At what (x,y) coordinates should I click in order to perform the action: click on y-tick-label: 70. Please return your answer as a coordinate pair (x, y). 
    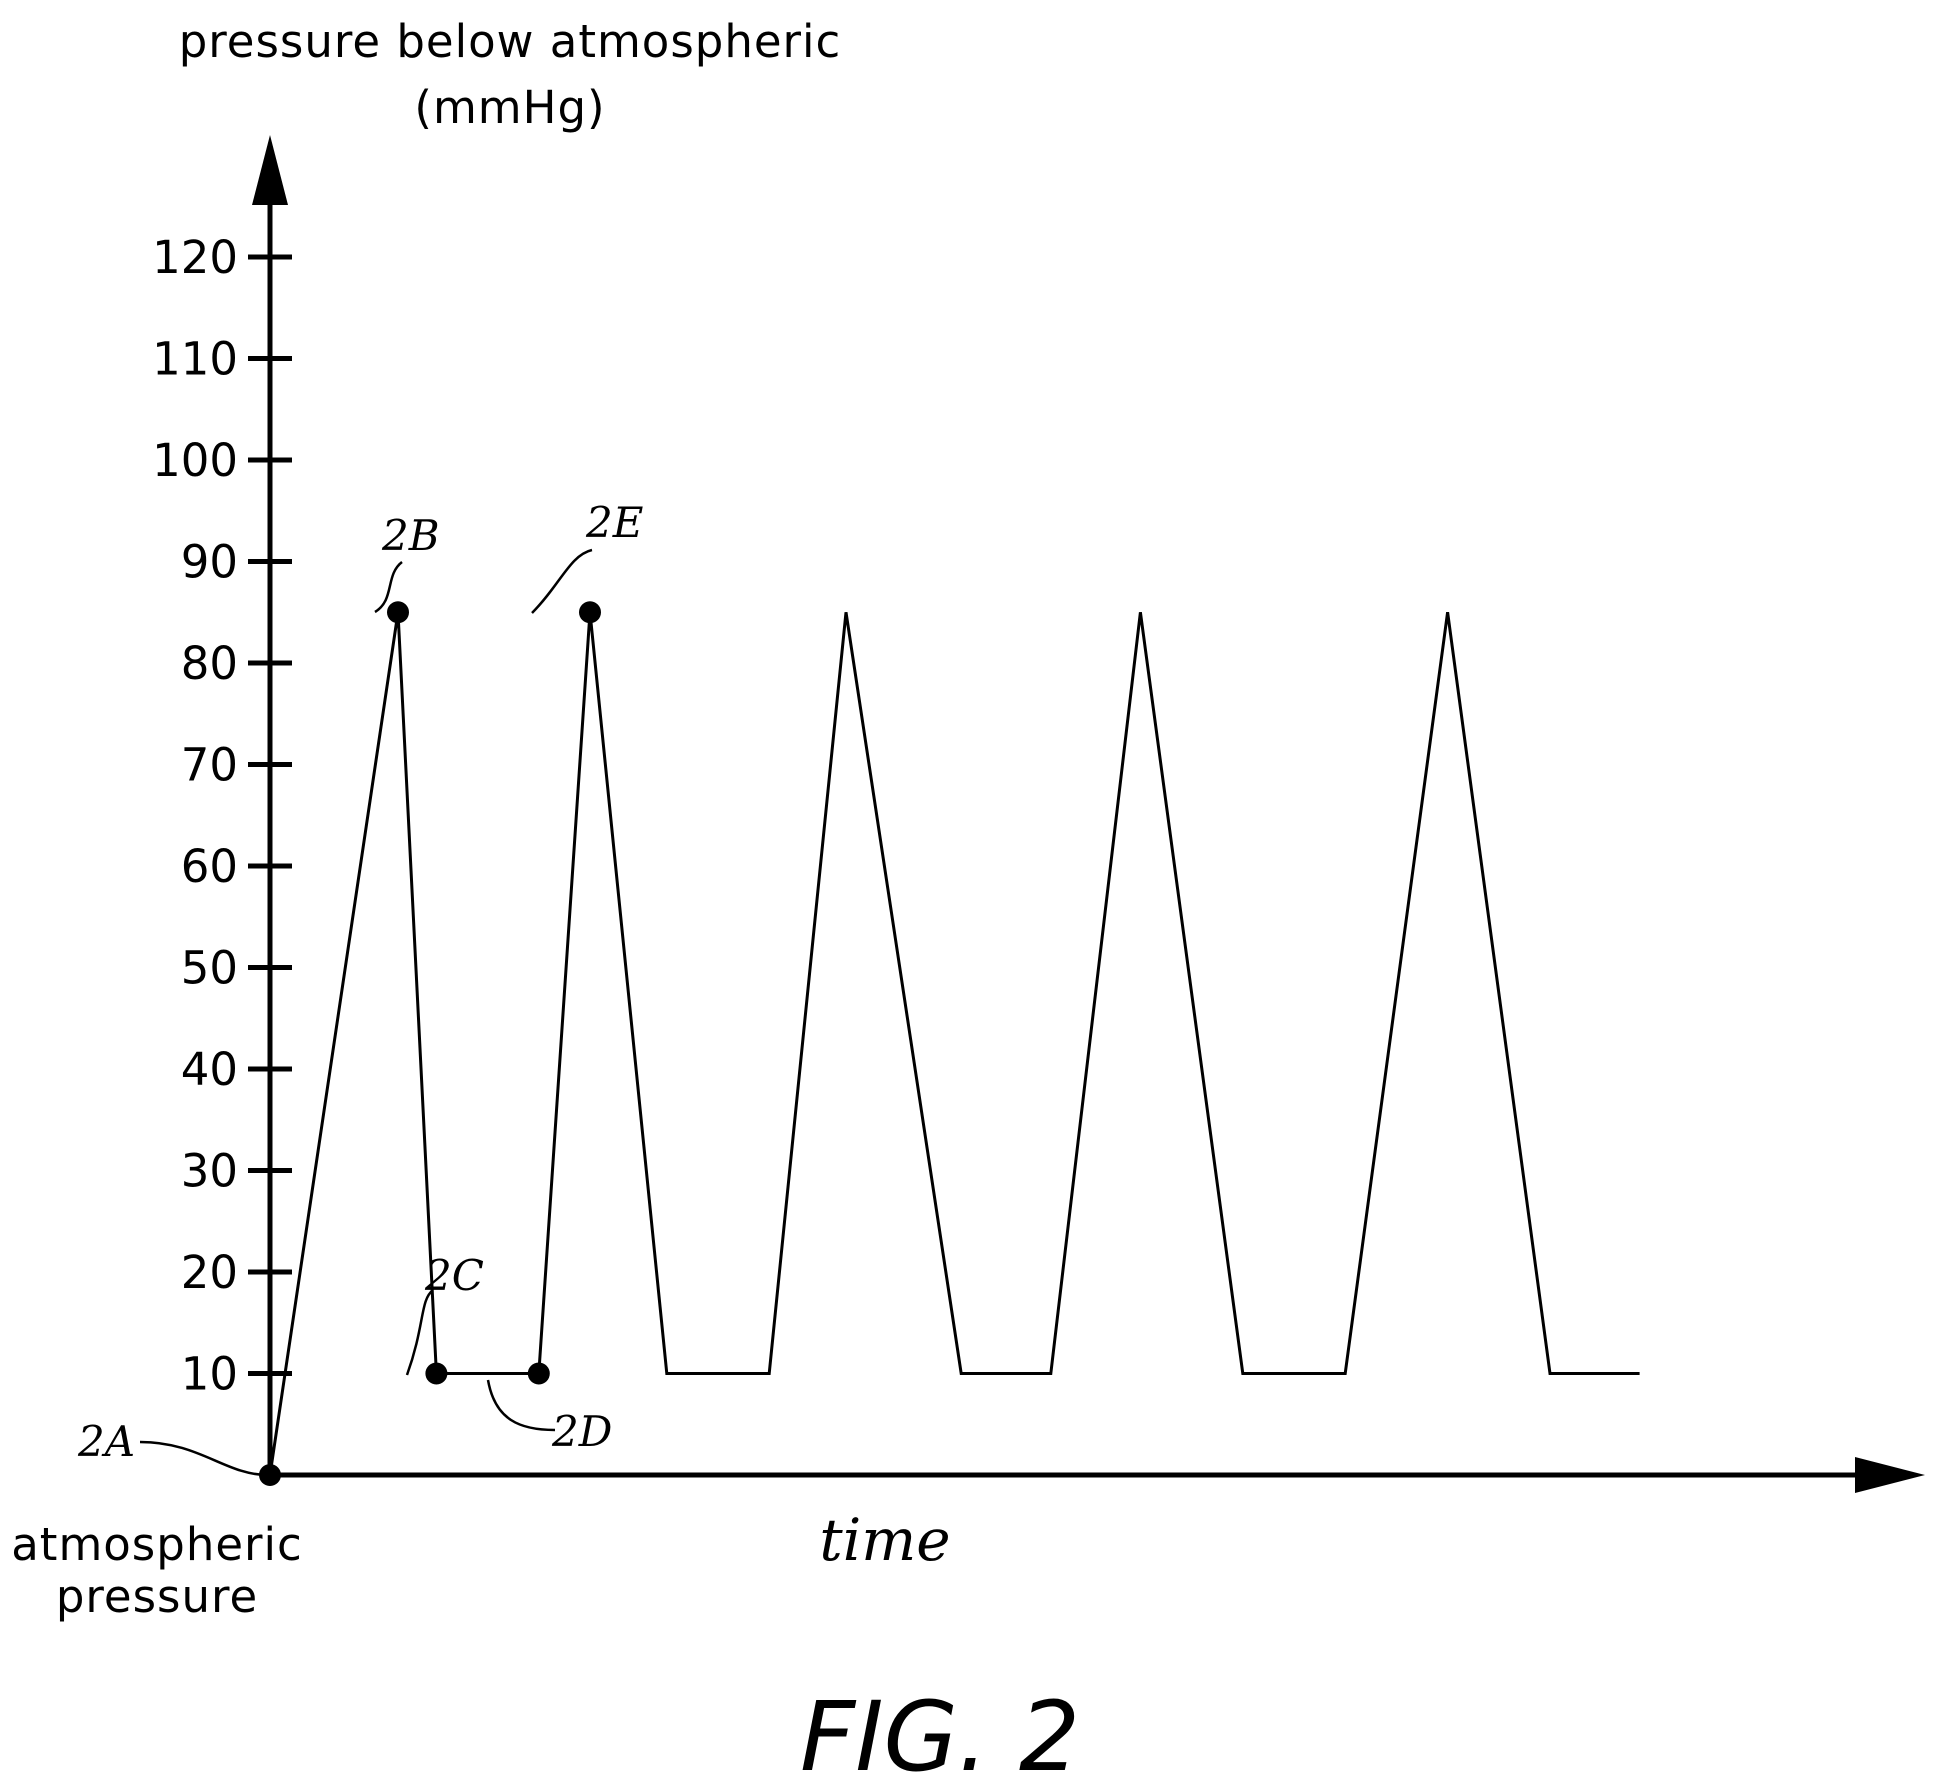
    Looking at the image, I should click on (209, 765).